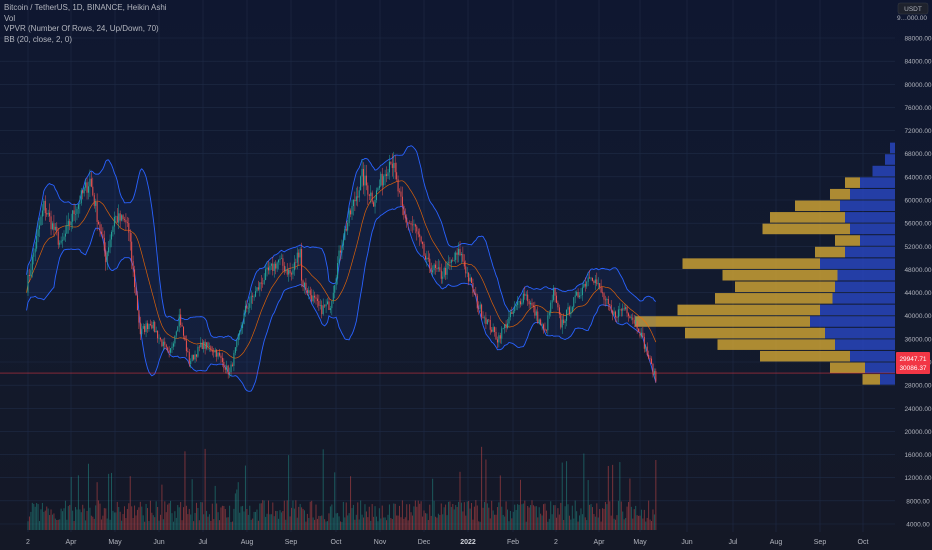  I want to click on prev-price-label: 29947.71, so click(912, 359).